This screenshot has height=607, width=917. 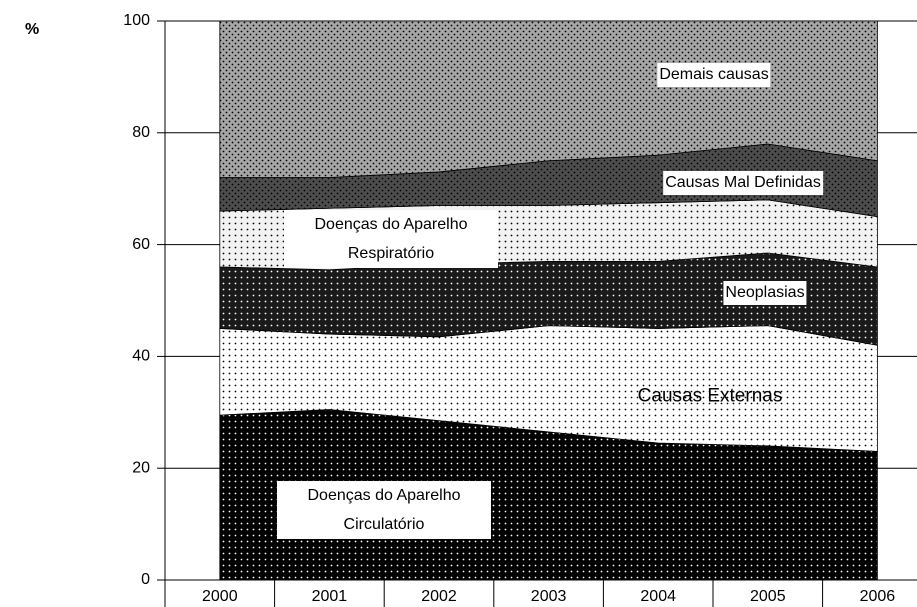 I want to click on series-label: Causas Mal Definidas, so click(x=743, y=183).